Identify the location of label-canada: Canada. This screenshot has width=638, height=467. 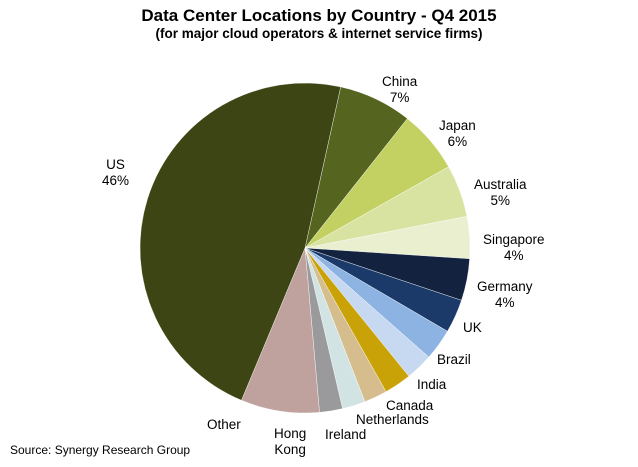
(410, 405).